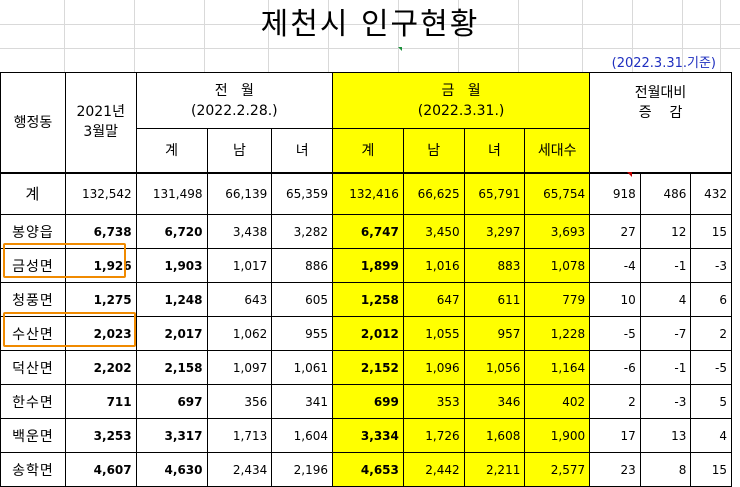  Describe the element at coordinates (234, 110) in the screenshot. I see `prev-month-date: (2022.2.28.)` at that location.